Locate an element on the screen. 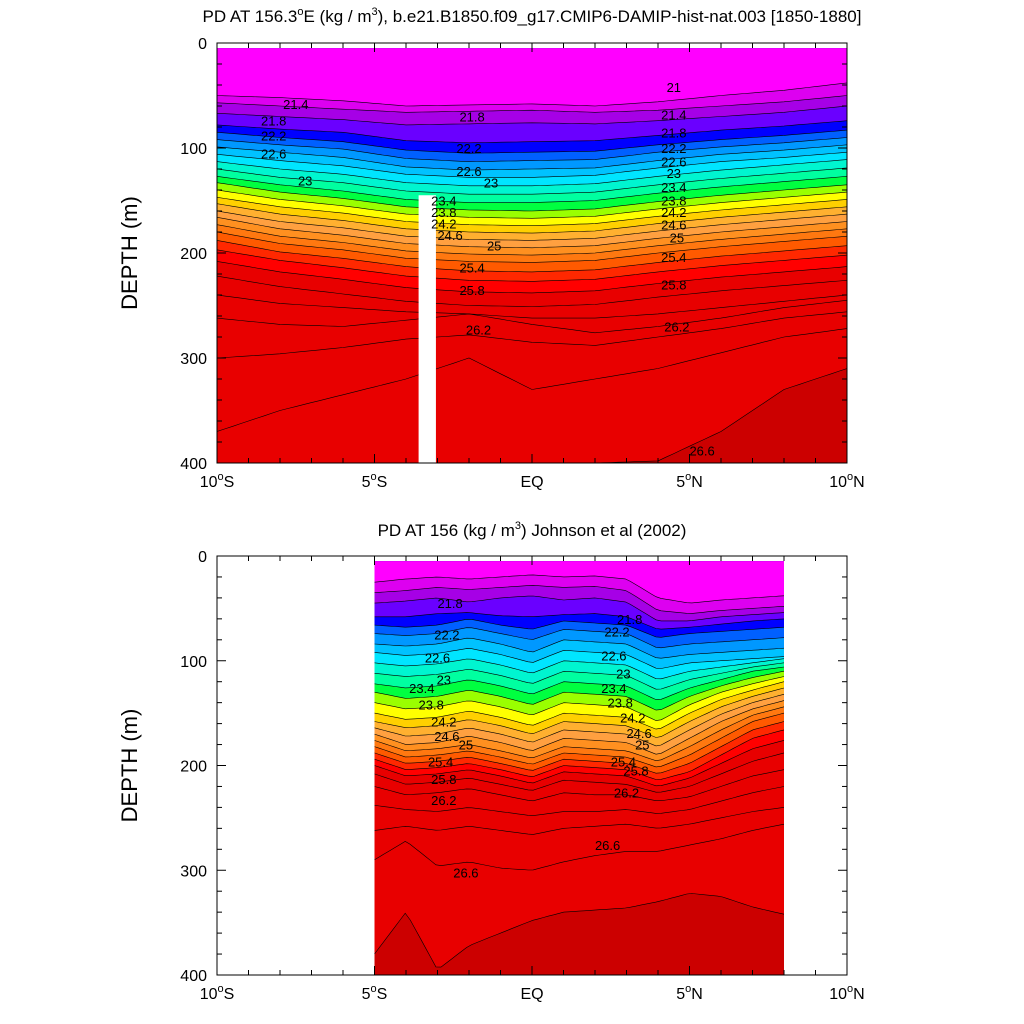 The width and height of the screenshot is (1024, 1024). x-tick-label: EQ is located at coordinates (531, 482).